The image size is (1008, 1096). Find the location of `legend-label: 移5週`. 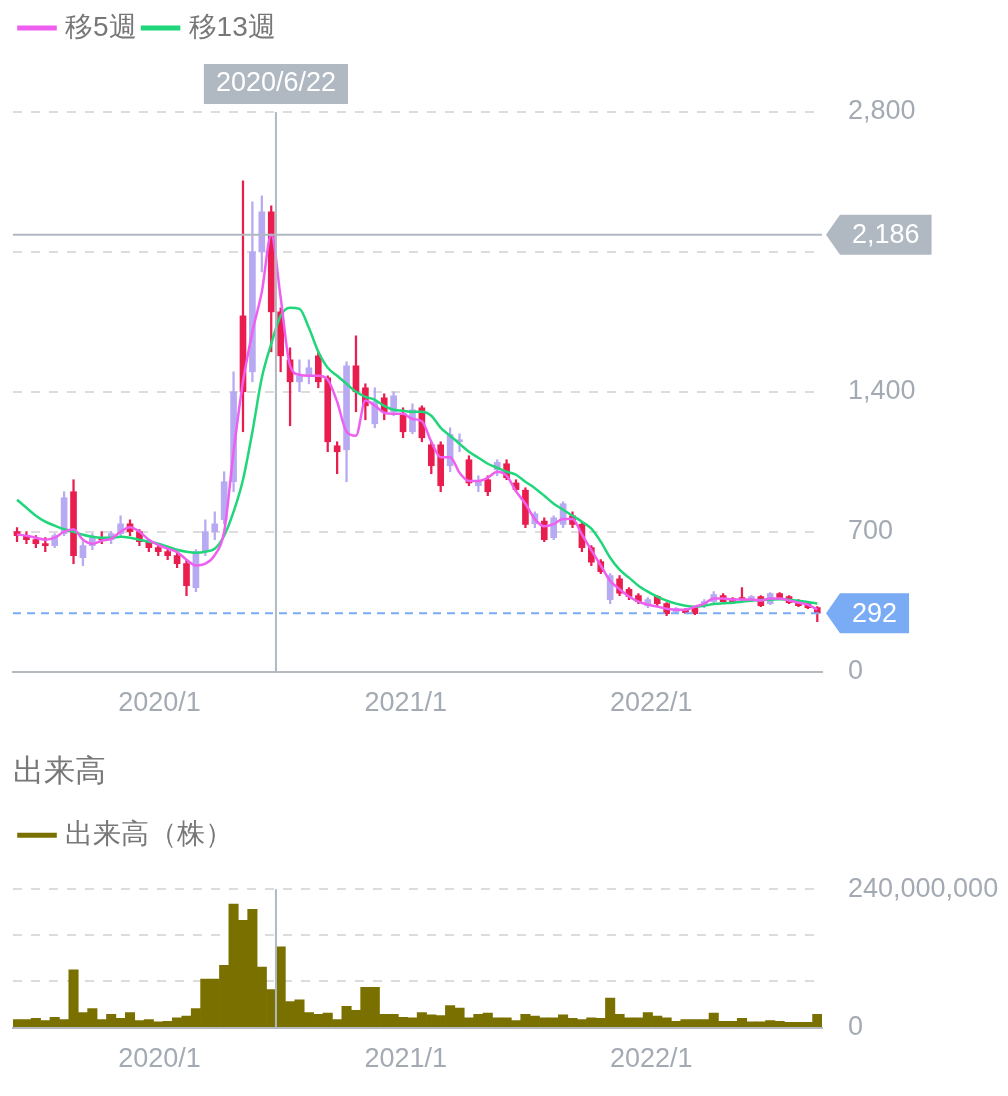

legend-label: 移5週 is located at coordinates (101, 26).